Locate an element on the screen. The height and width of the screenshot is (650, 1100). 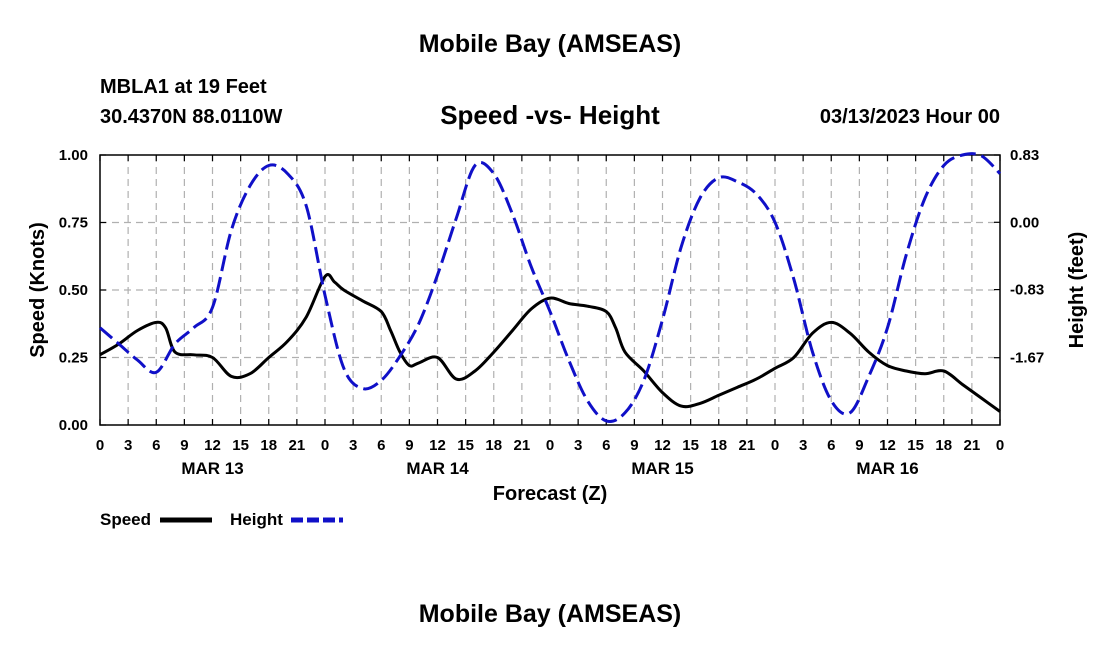
x-axis-label: Forecast (Z) is located at coordinates (550, 494).